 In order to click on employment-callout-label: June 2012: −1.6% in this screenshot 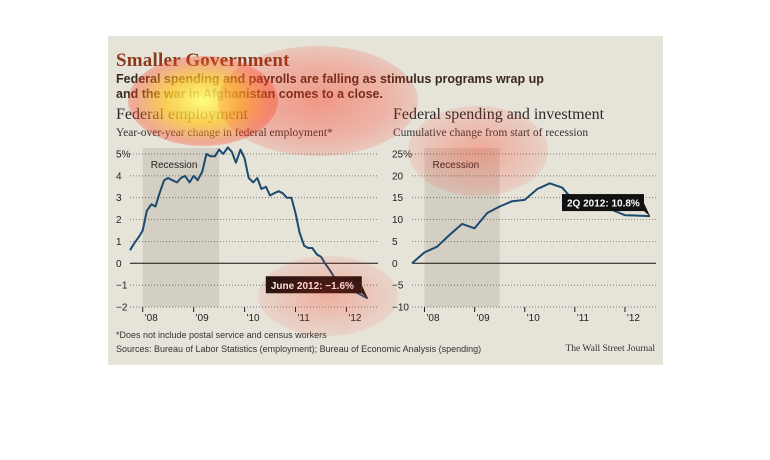, I will do `click(312, 286)`.